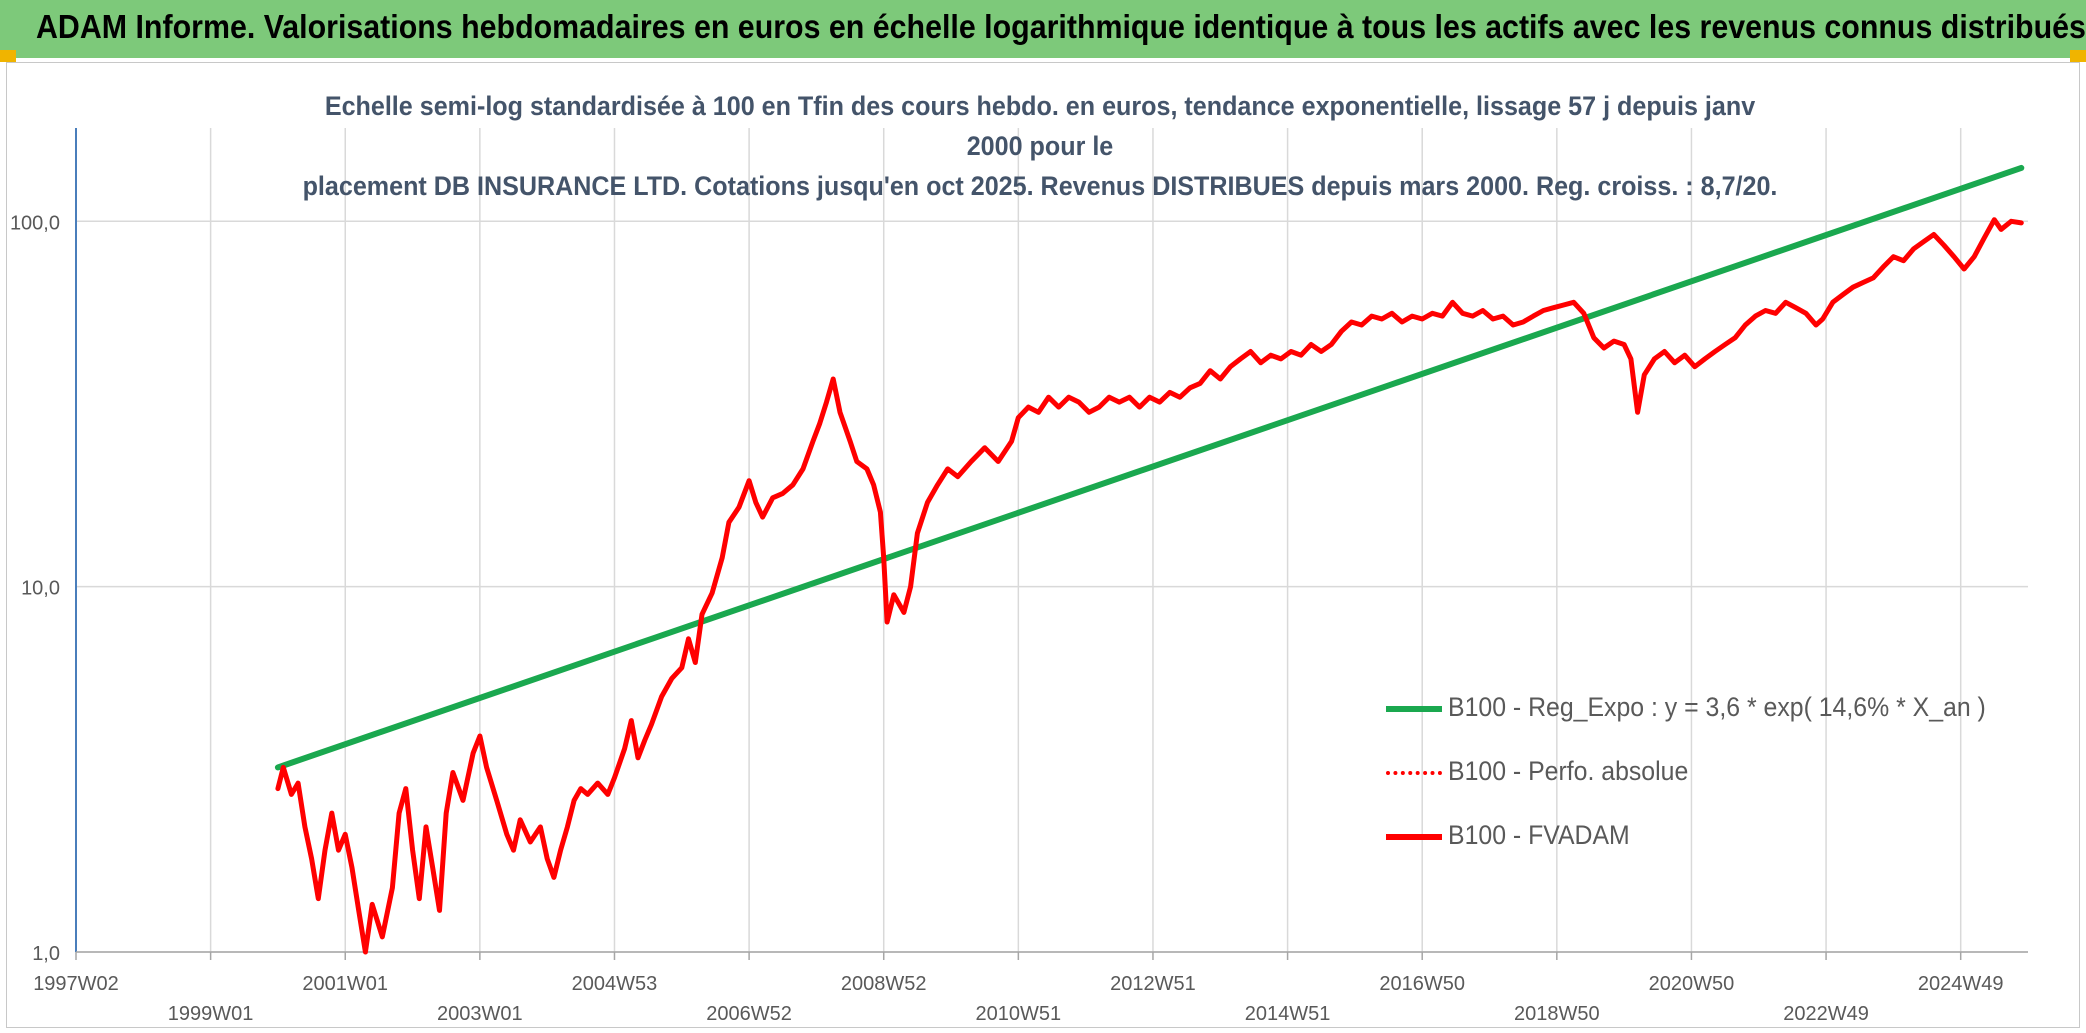 The height and width of the screenshot is (1033, 2086). What do you see at coordinates (480, 1014) in the screenshot?
I see `x-tick-label: 2003W01` at bounding box center [480, 1014].